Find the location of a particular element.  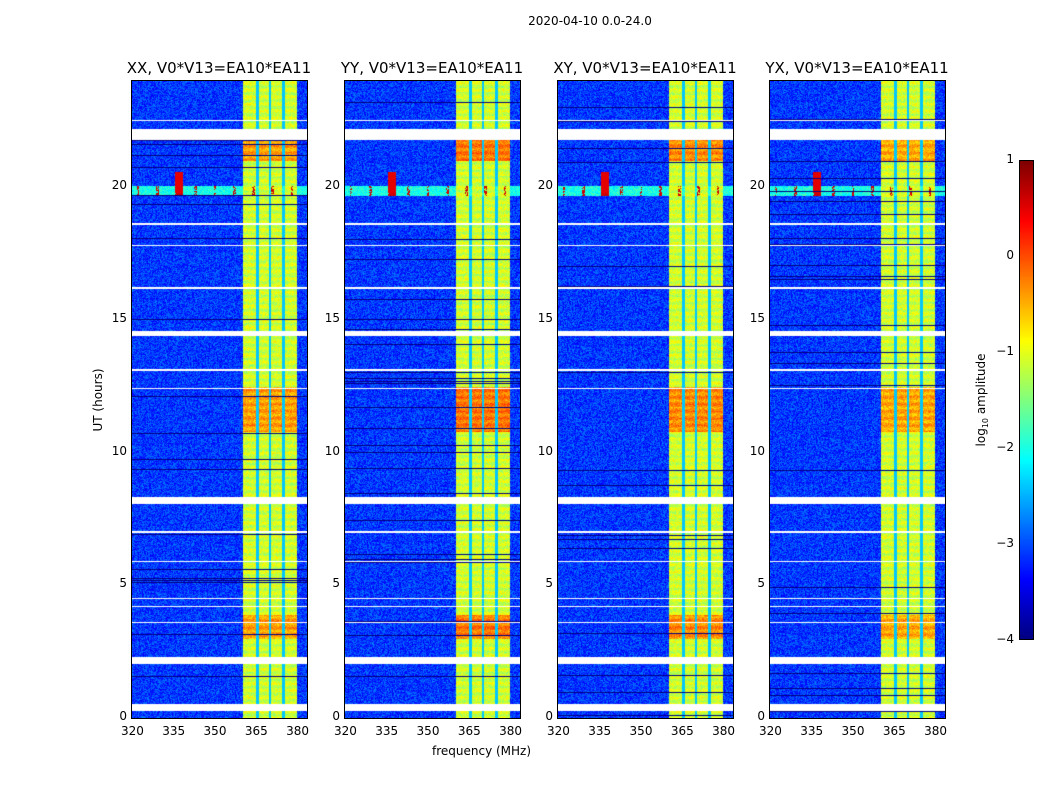

colorbar-label: log10 amplitude is located at coordinates (982, 400).